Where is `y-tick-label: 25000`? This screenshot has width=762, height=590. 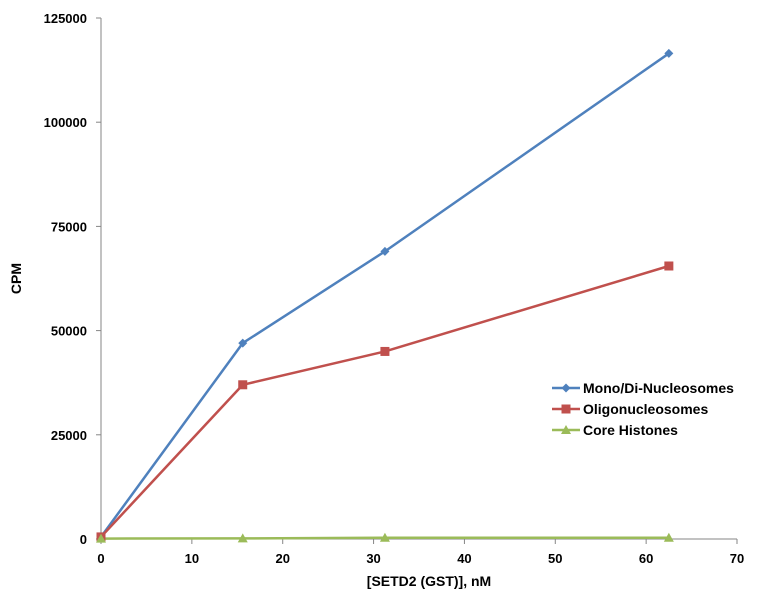
y-tick-label: 25000 is located at coordinates (69, 435).